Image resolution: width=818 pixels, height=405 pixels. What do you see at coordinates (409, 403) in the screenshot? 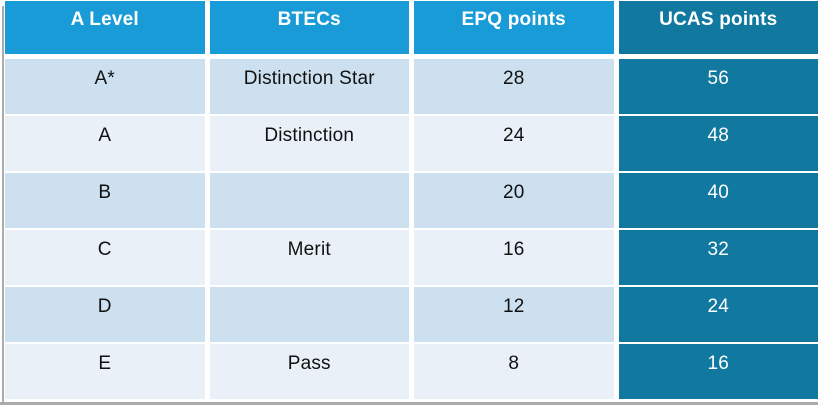
I see `table-bottom-border` at bounding box center [409, 403].